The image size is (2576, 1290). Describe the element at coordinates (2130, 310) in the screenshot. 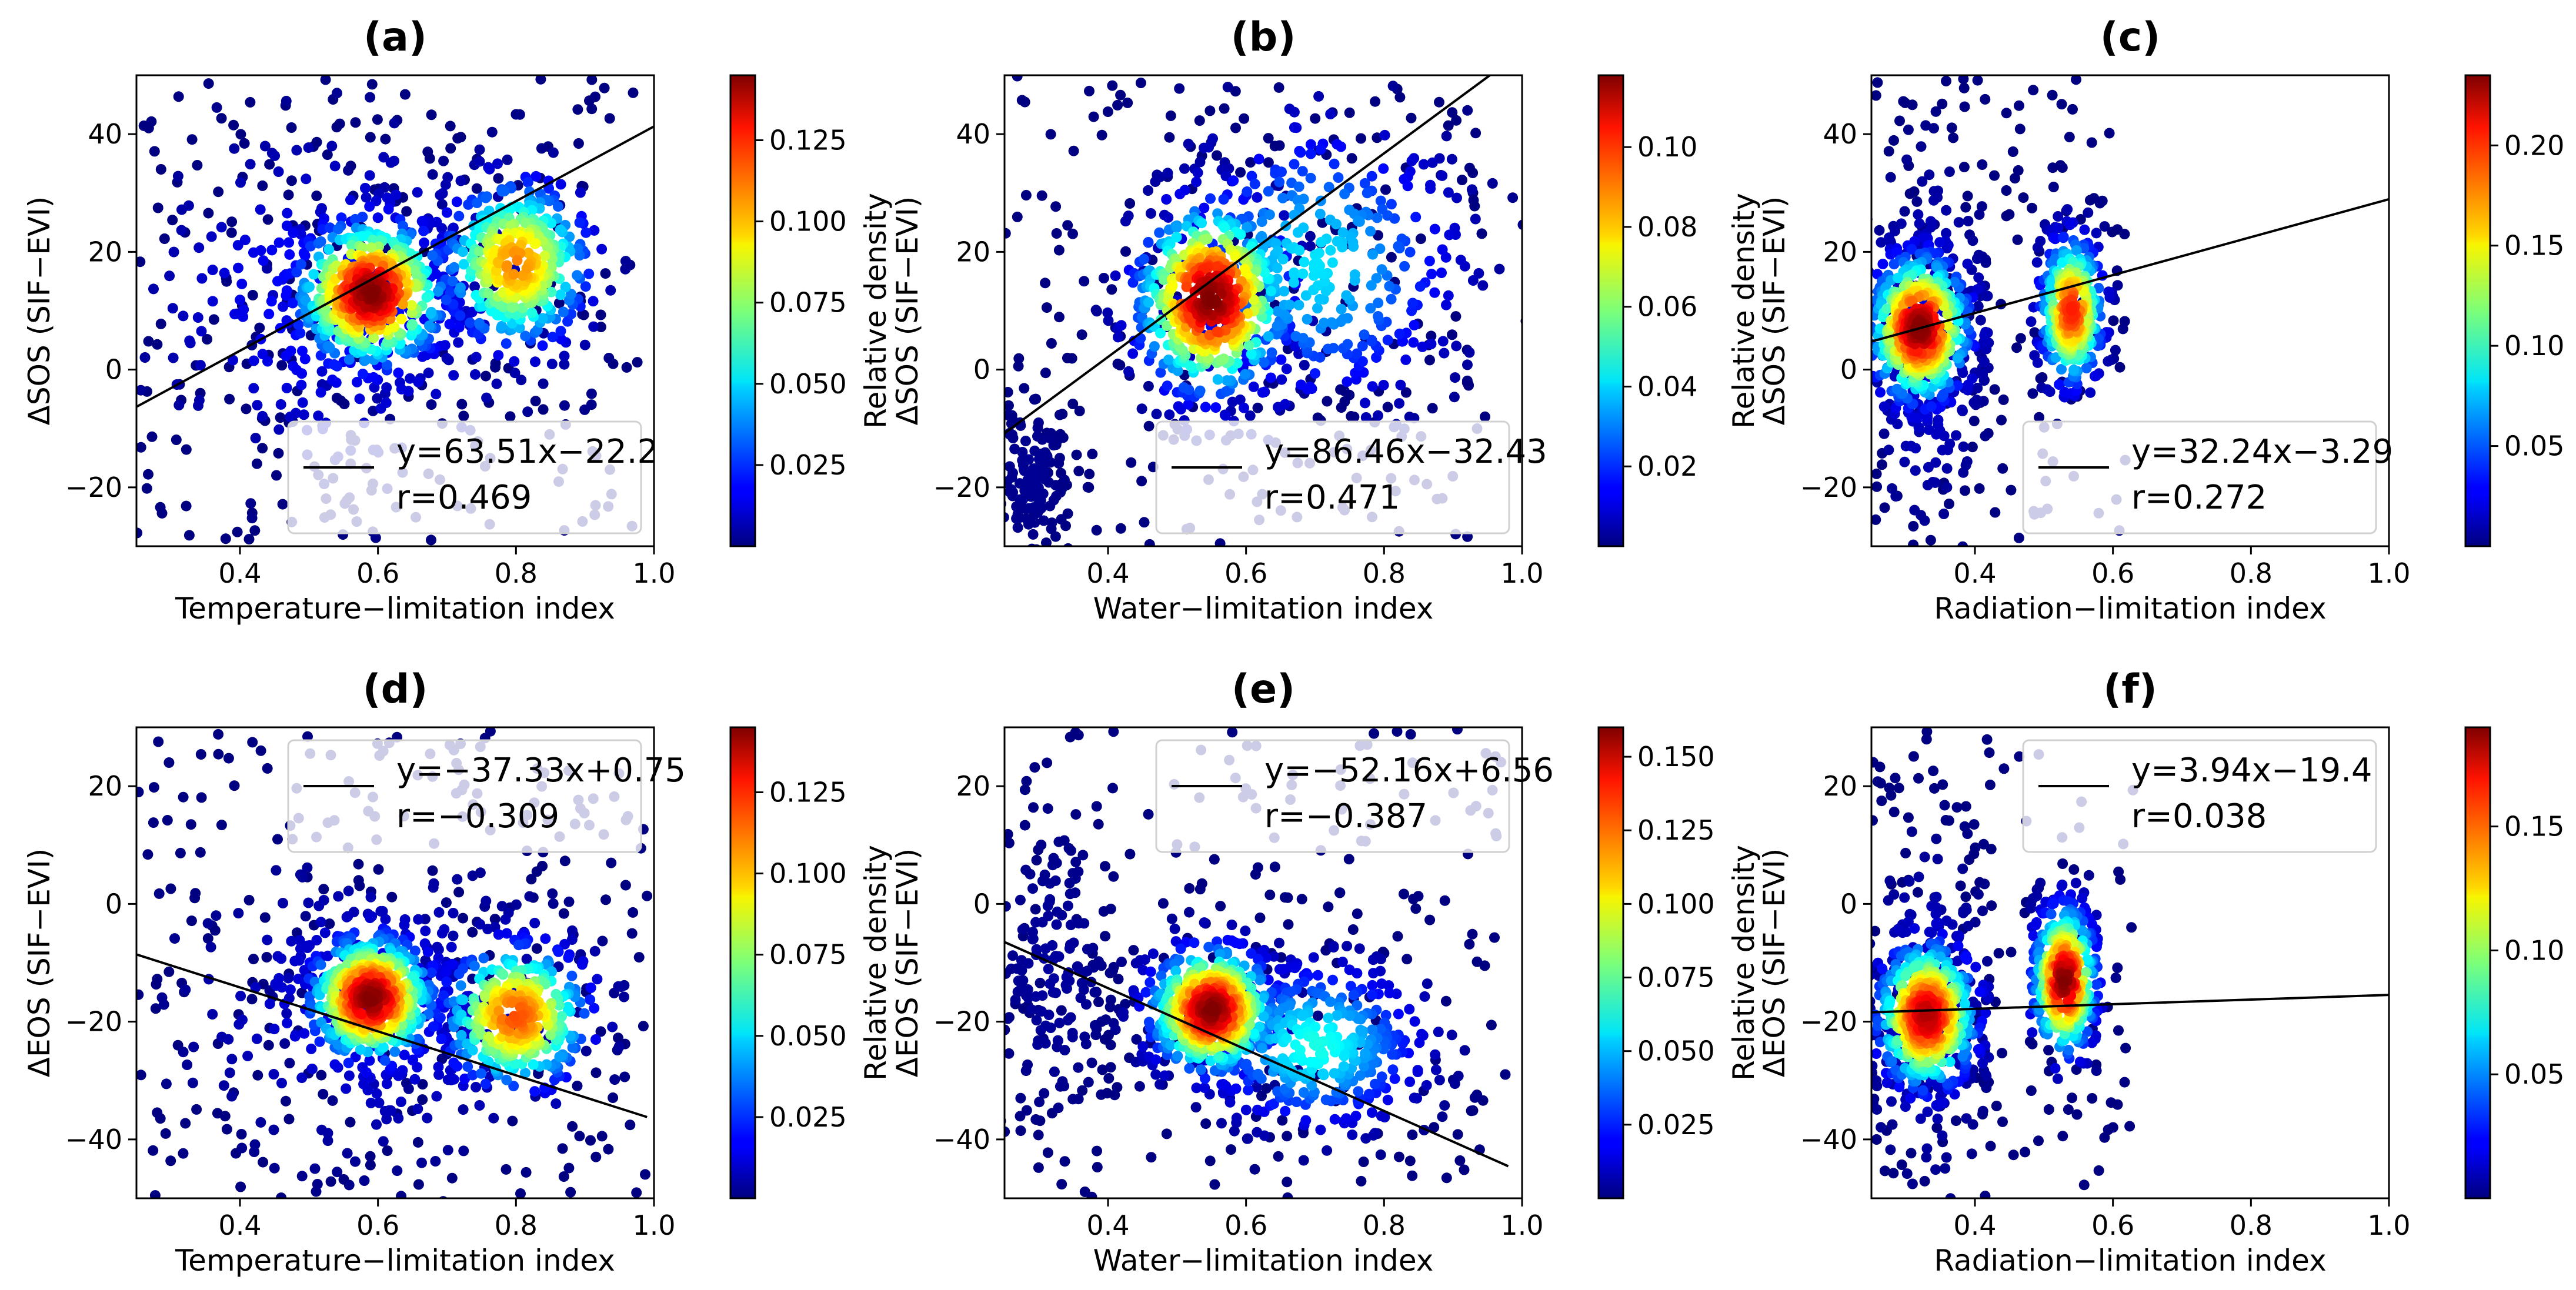

I see `axes-frame` at that location.